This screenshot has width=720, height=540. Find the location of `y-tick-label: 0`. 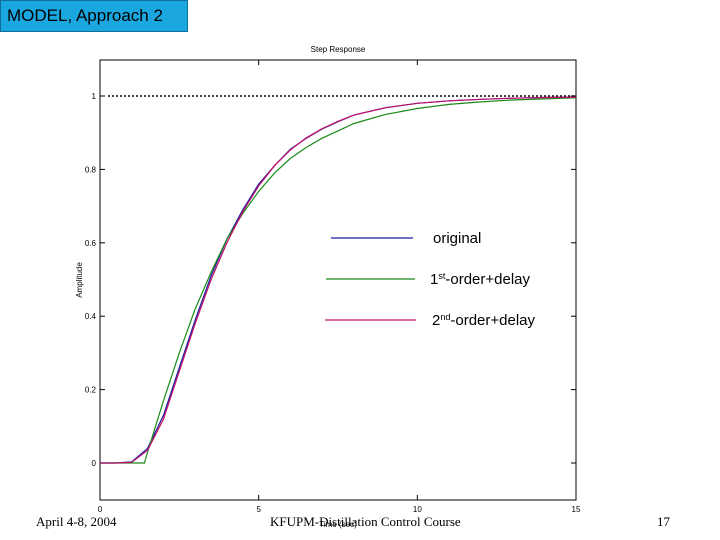

y-tick-label: 0 is located at coordinates (94, 463).